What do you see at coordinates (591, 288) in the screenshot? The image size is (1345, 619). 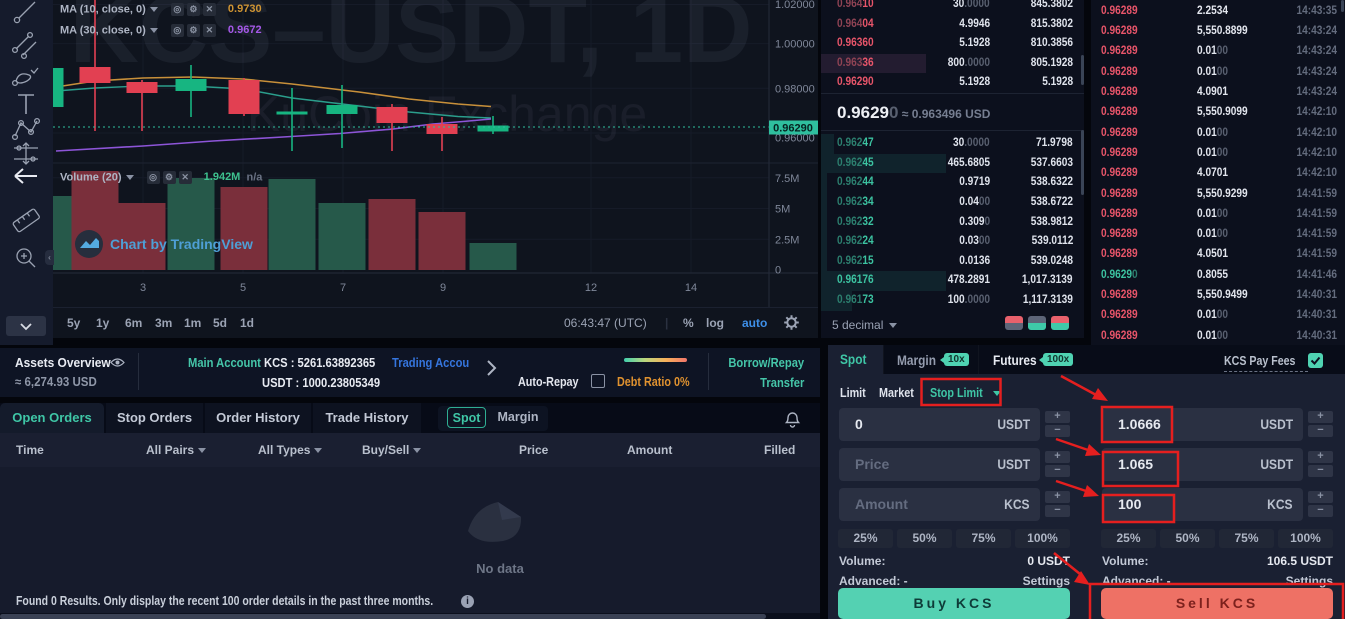 I see `svg-text: 12` at bounding box center [591, 288].